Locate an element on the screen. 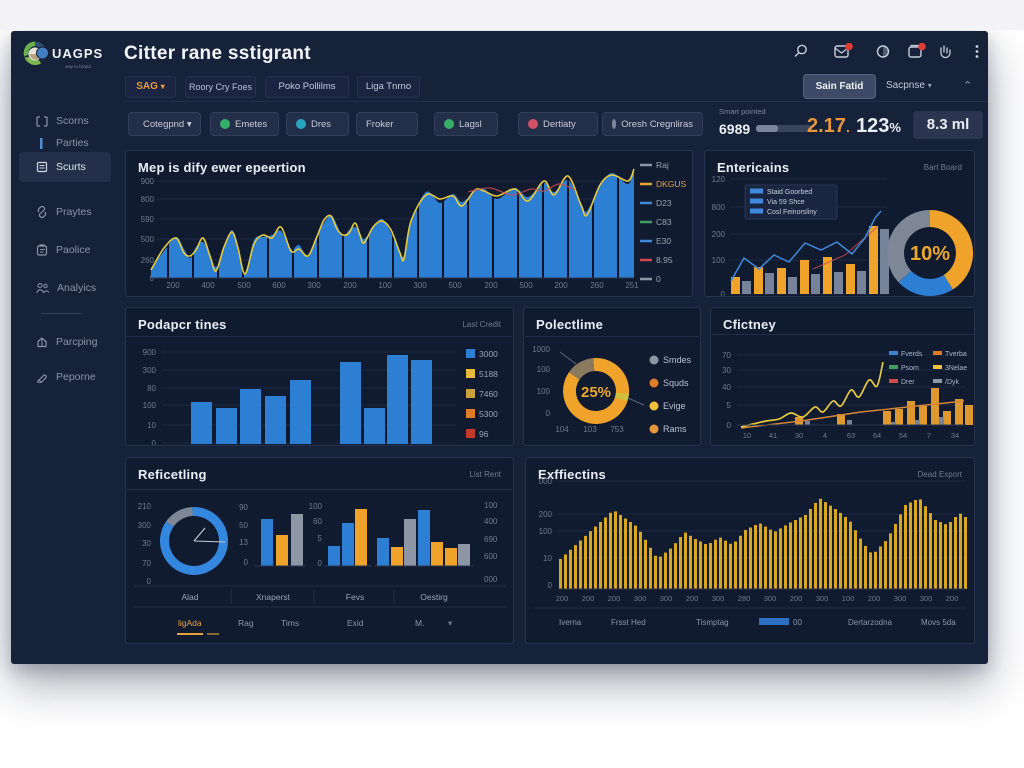 This screenshot has width=1024, height=768. svg-text: 70 is located at coordinates (726, 355).